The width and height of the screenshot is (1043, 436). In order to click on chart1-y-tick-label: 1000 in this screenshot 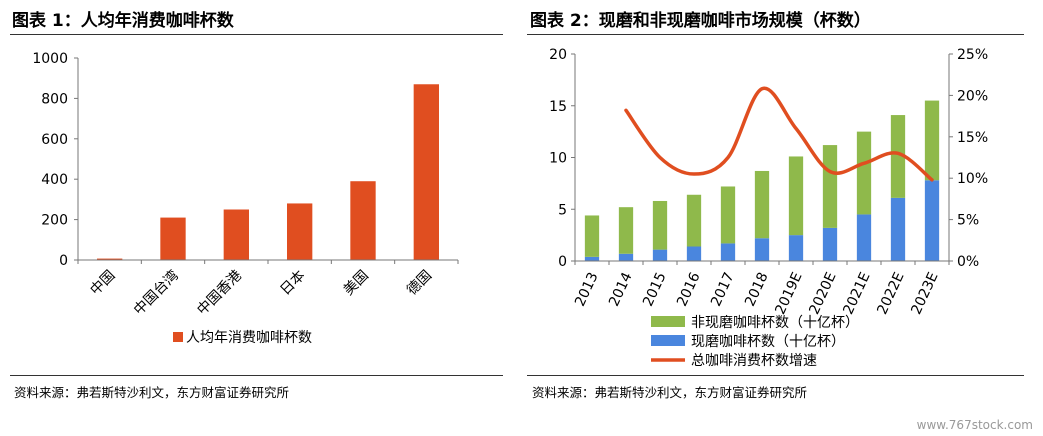, I will do `click(50, 59)`.